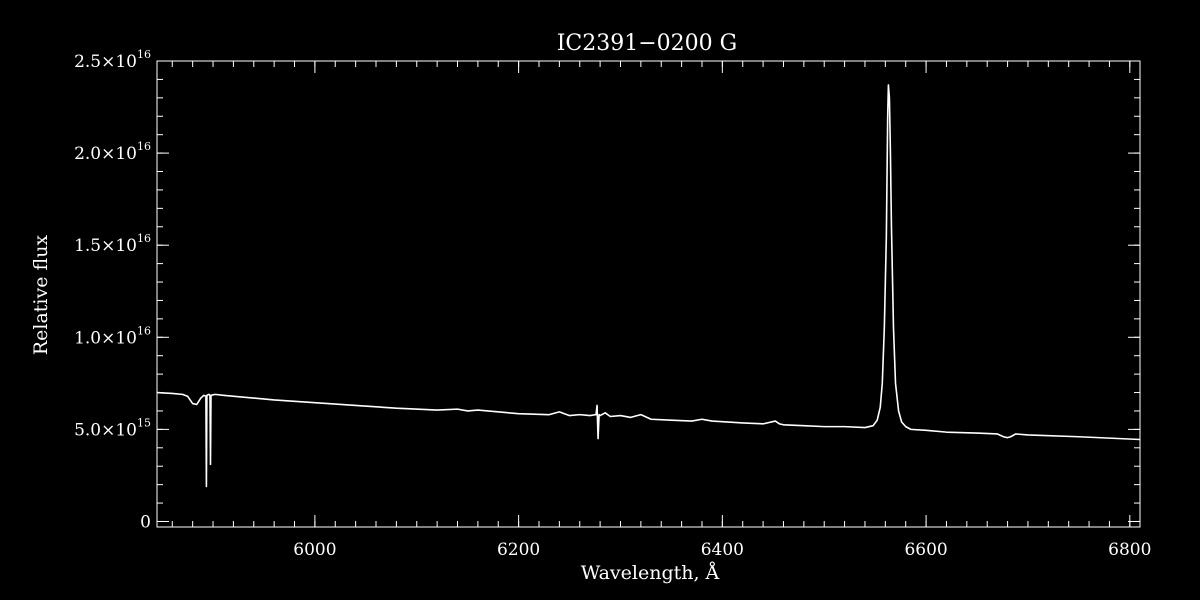 The width and height of the screenshot is (1200, 600). I want to click on y-tick-label: 2.0×10¹⁶, so click(112, 152).